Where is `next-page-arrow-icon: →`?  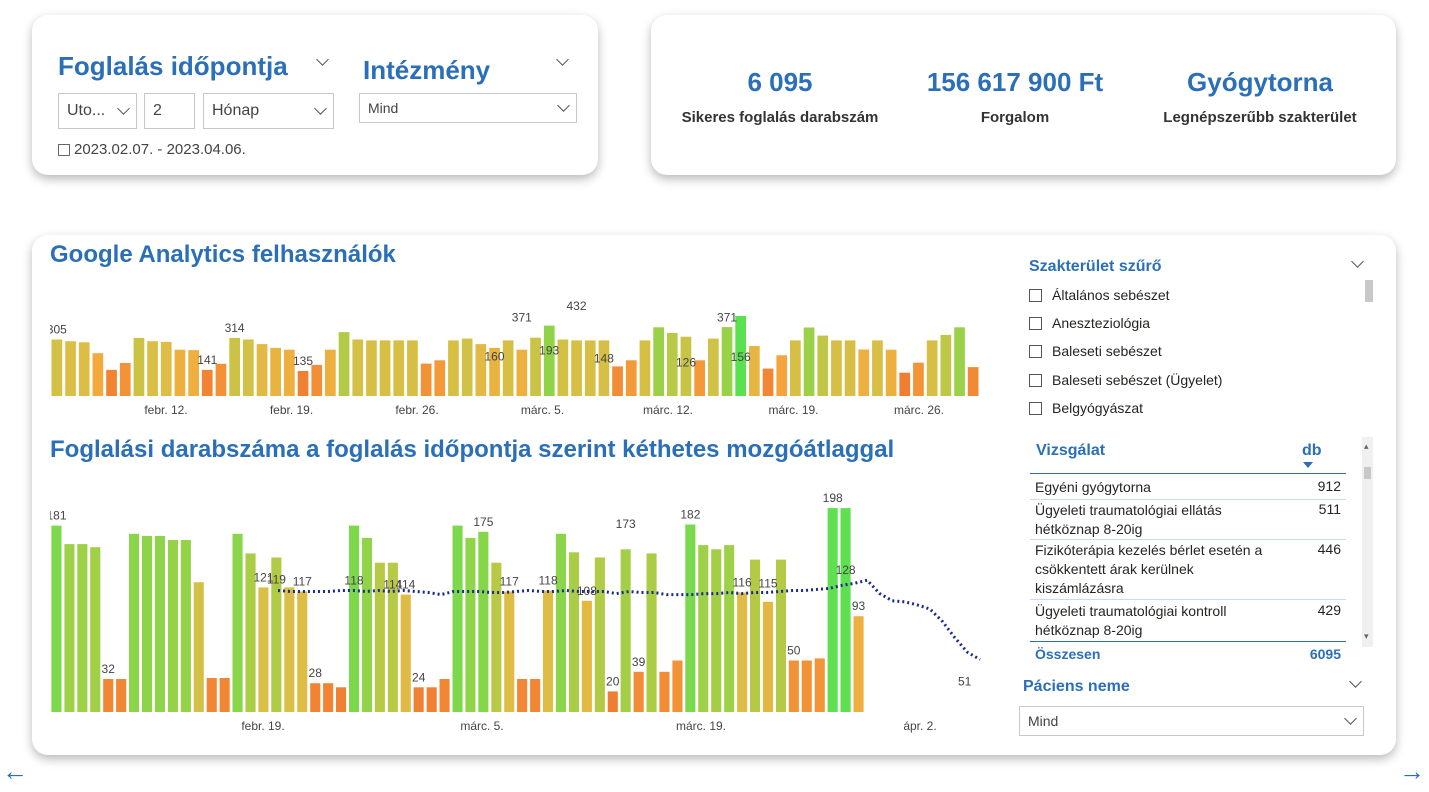
next-page-arrow-icon: → is located at coordinates (1412, 771).